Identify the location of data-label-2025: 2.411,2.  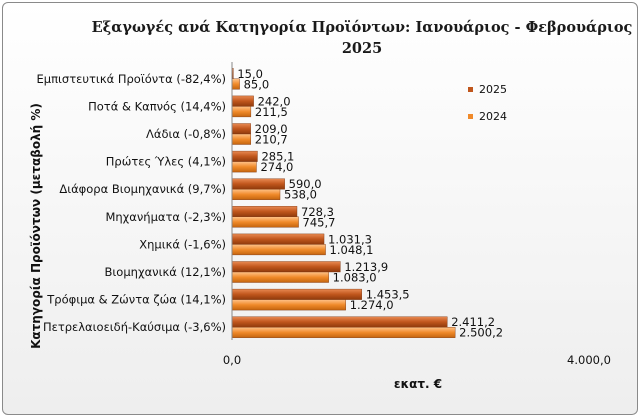
(473, 322).